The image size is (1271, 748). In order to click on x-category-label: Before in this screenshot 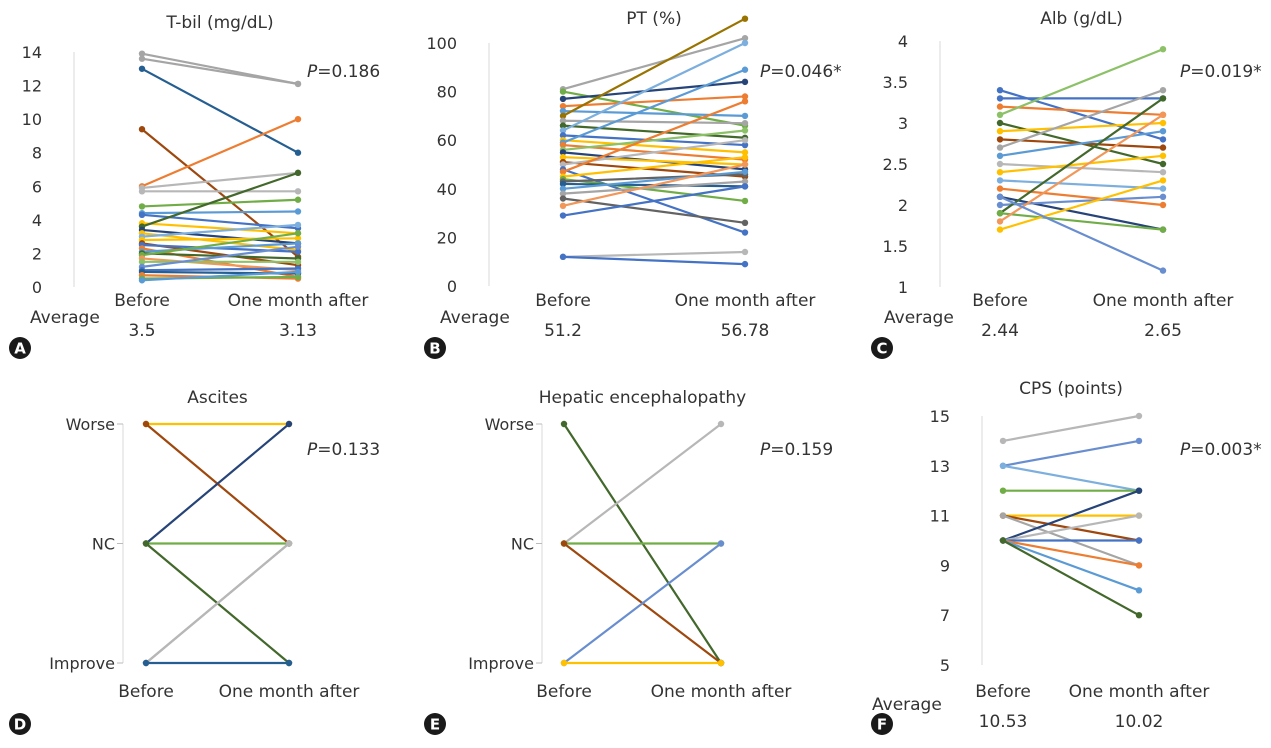, I will do `click(1000, 301)`.